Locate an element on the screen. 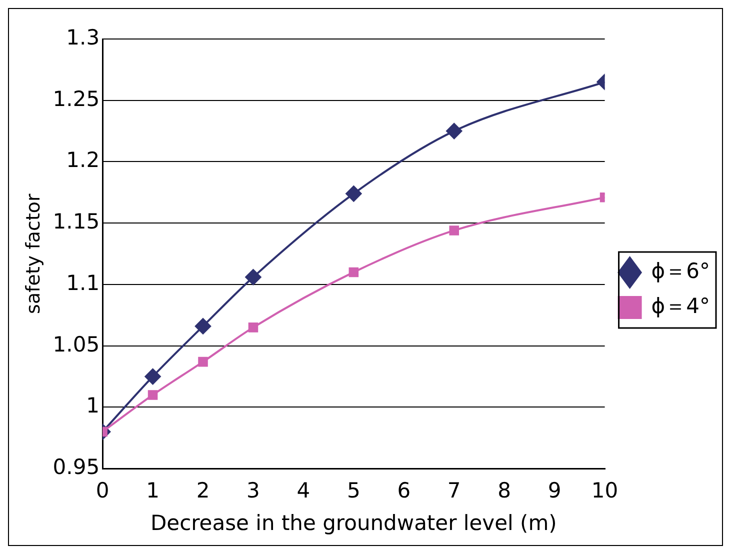 The image size is (731, 554). y-tick-label: 1.15 is located at coordinates (76, 222).